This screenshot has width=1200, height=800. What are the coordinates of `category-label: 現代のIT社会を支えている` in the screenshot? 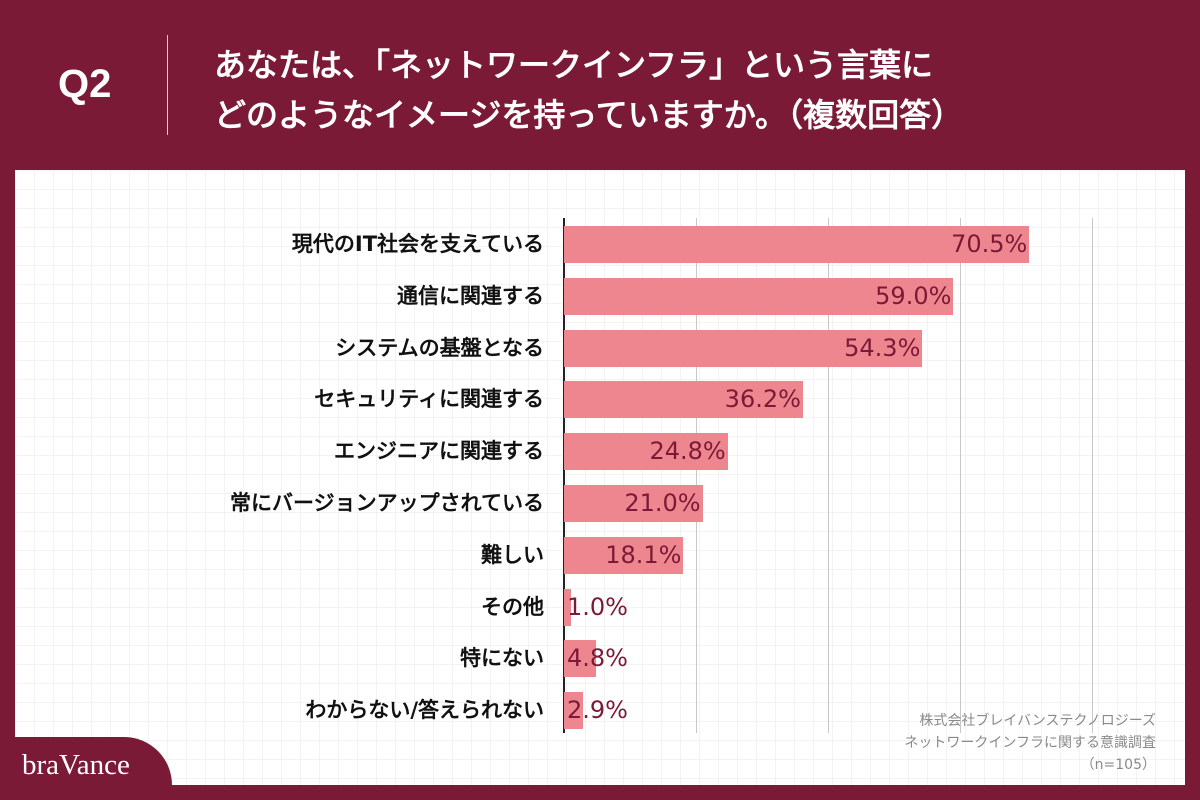 It's located at (417, 244).